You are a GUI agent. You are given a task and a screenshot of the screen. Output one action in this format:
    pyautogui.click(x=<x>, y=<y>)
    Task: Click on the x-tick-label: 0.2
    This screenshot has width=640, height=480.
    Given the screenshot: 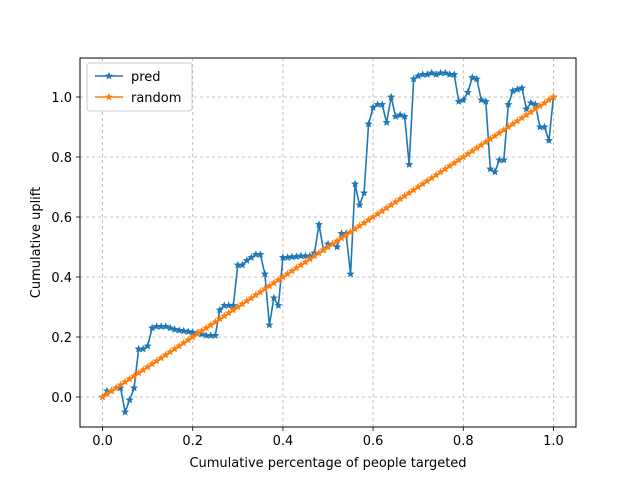 What is the action you would take?
    pyautogui.click(x=192, y=441)
    